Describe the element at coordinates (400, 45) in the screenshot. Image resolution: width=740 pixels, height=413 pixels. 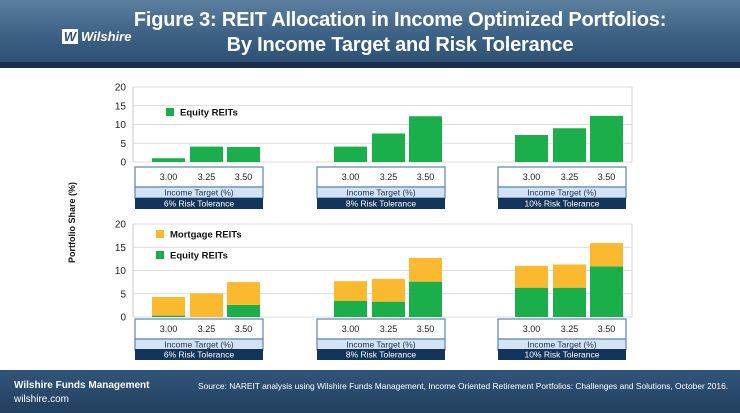
I see `page-title-line2: By Income Target and Risk Tolerance` at that location.